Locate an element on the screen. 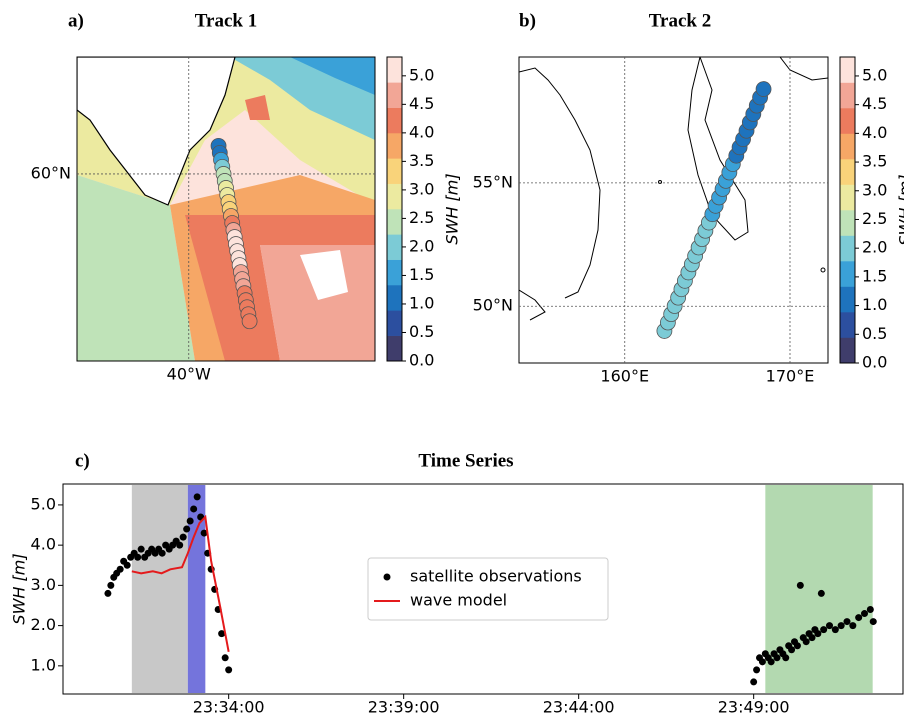 This screenshot has width=904, height=714. map-a-frame is located at coordinates (226, 209).